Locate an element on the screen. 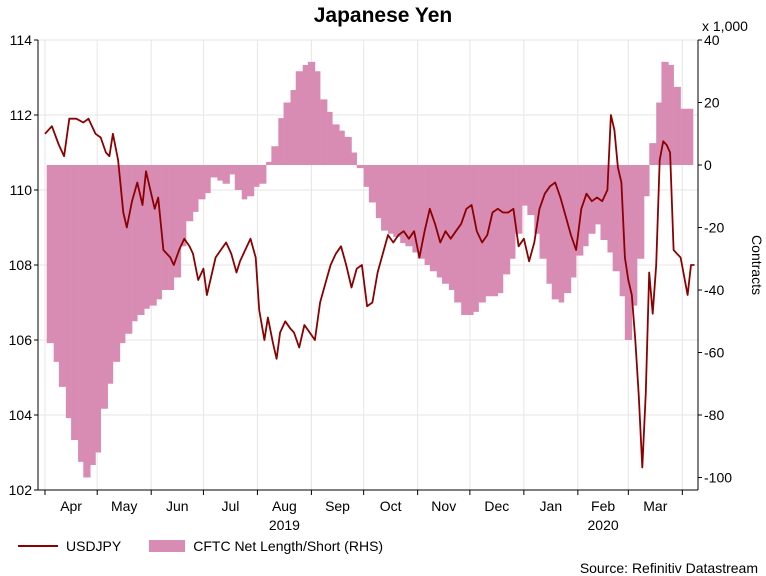 This screenshot has width=766, height=576. source-note: Source: Refinitiv Datastream is located at coordinates (668, 568).